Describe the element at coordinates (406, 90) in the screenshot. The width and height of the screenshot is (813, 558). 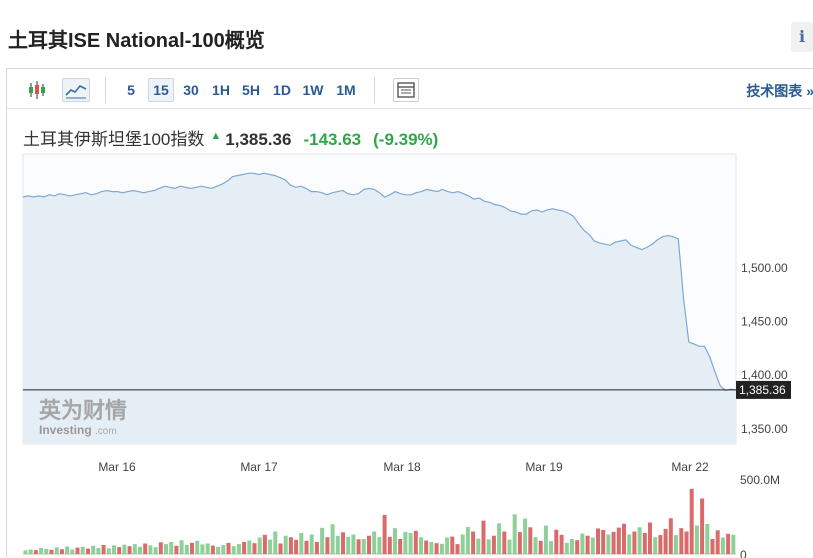
I see `table-icon` at that location.